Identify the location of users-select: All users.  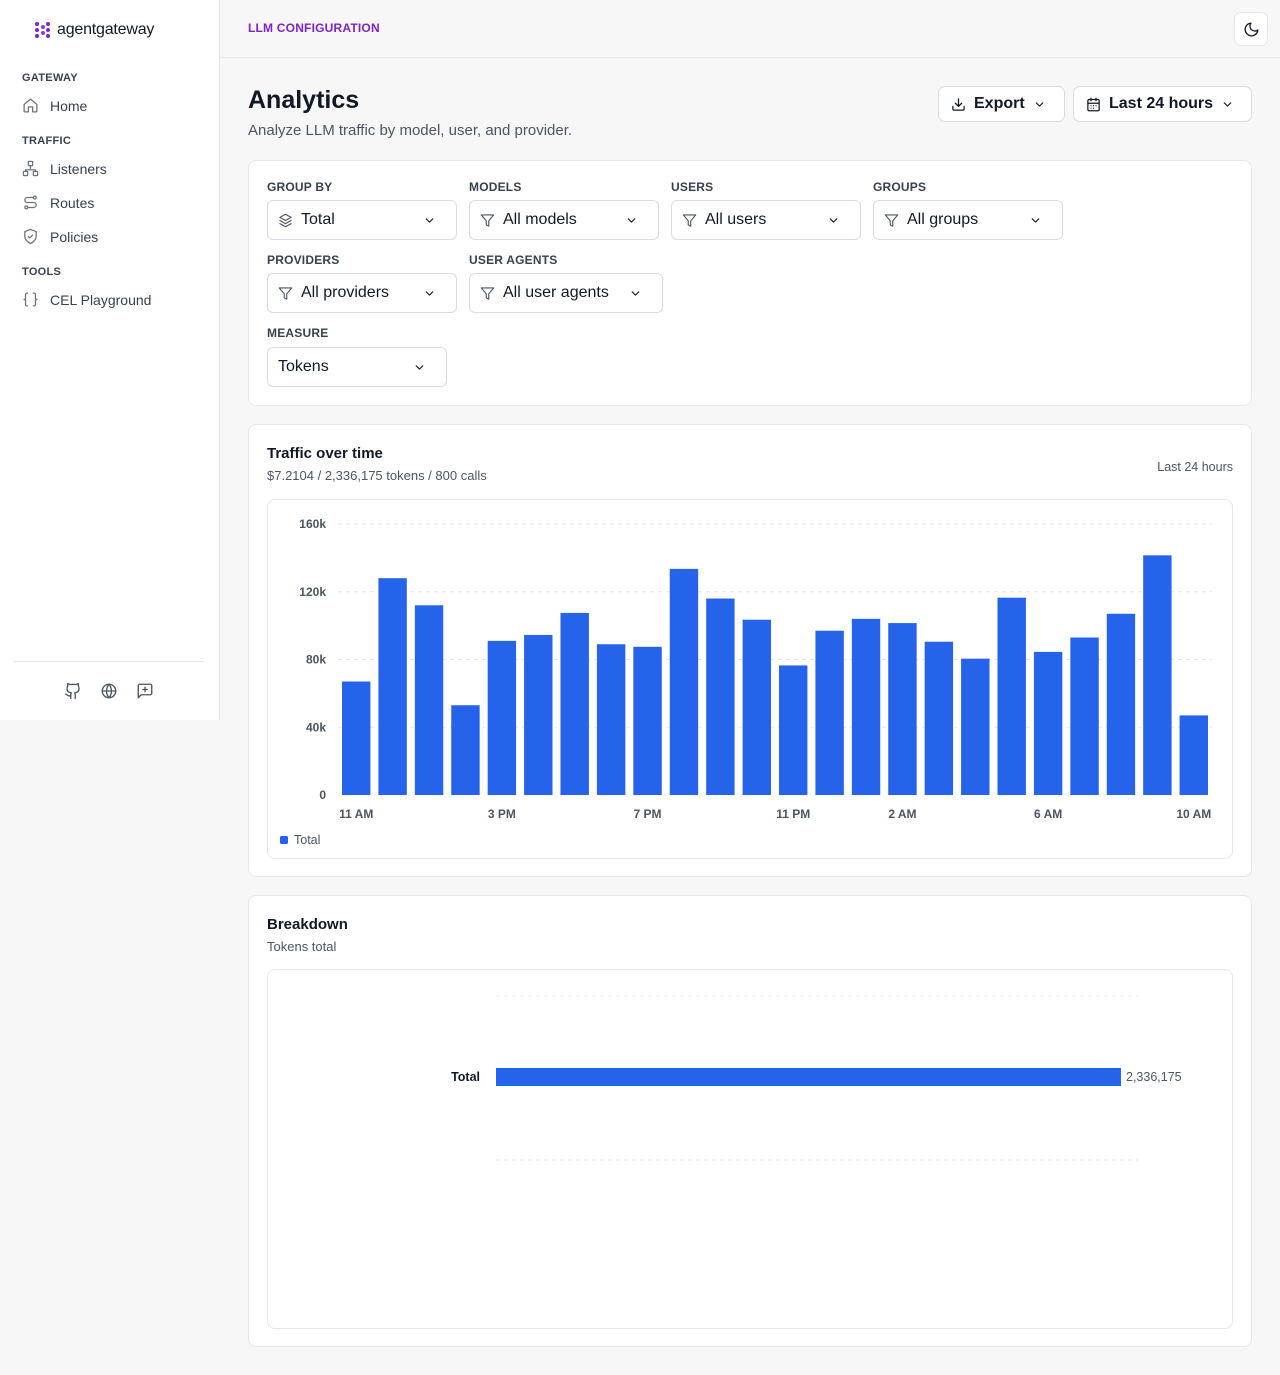
(766, 220).